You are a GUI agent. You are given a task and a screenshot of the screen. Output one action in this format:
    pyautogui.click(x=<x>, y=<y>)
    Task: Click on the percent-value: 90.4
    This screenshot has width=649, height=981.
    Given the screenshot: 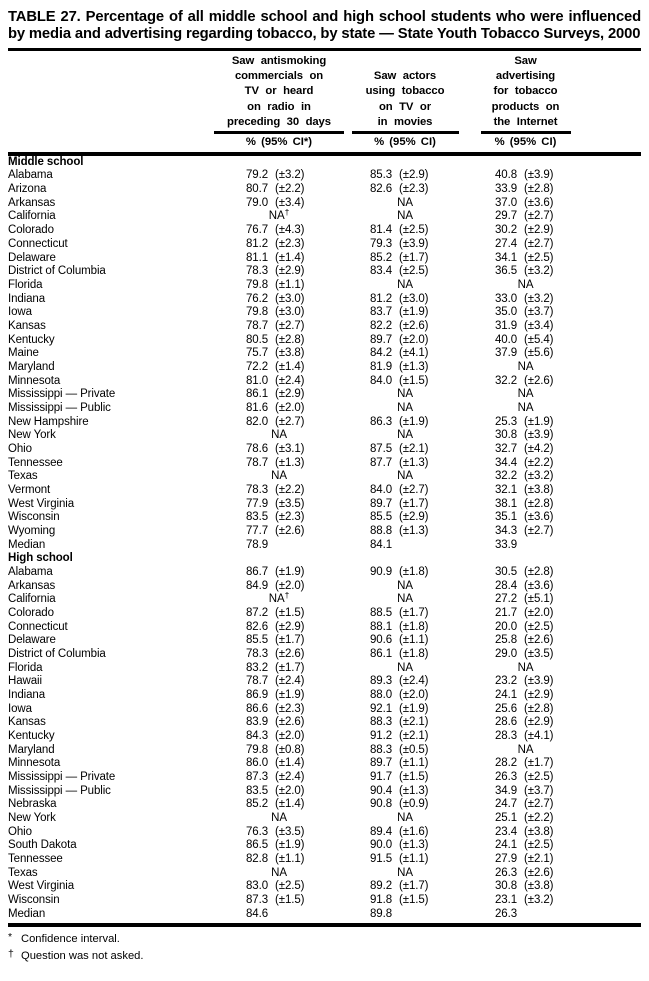 What is the action you would take?
    pyautogui.click(x=381, y=790)
    